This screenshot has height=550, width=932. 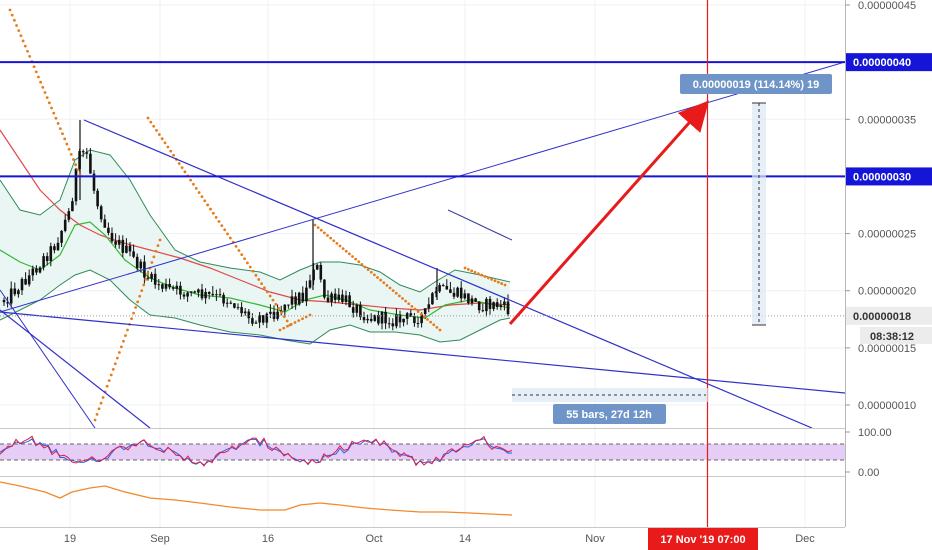 What do you see at coordinates (422, 352) in the screenshot?
I see `descending-trendline-lower` at bounding box center [422, 352].